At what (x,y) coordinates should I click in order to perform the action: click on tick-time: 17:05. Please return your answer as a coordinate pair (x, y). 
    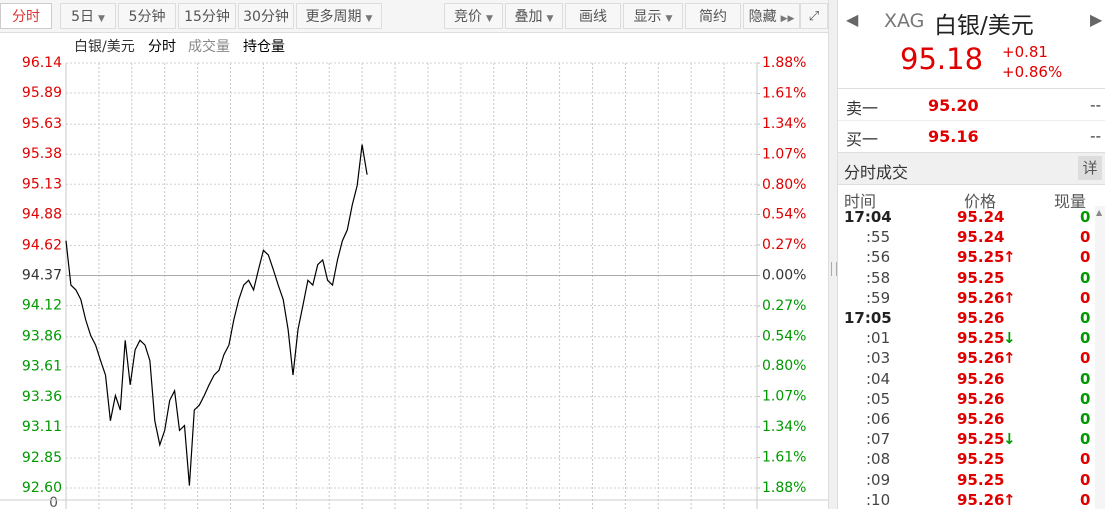
    Looking at the image, I should click on (868, 318).